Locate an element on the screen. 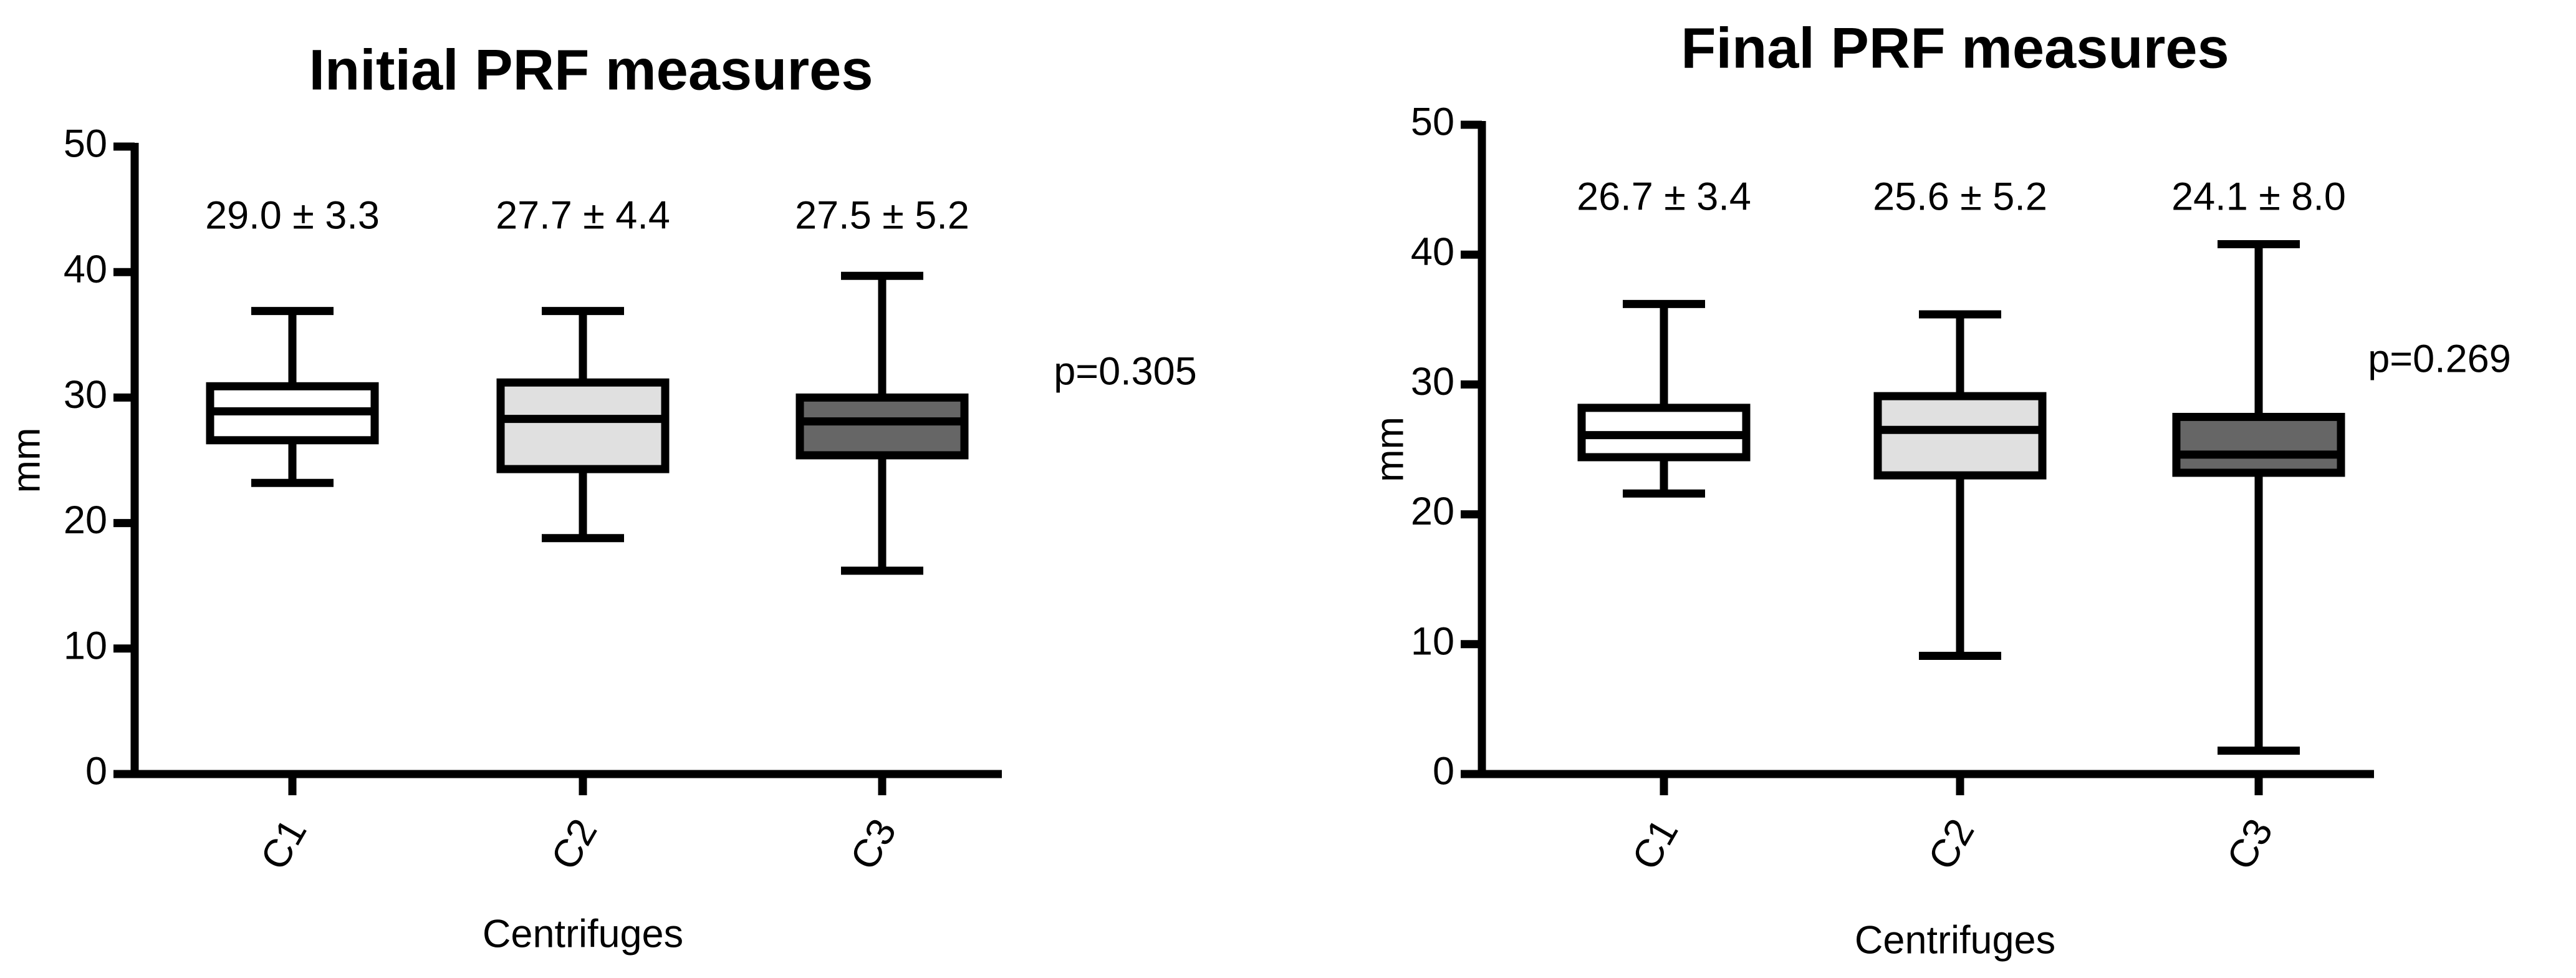 The width and height of the screenshot is (2576, 978). box-annotation: 27.7 ± 4.4 is located at coordinates (583, 216).